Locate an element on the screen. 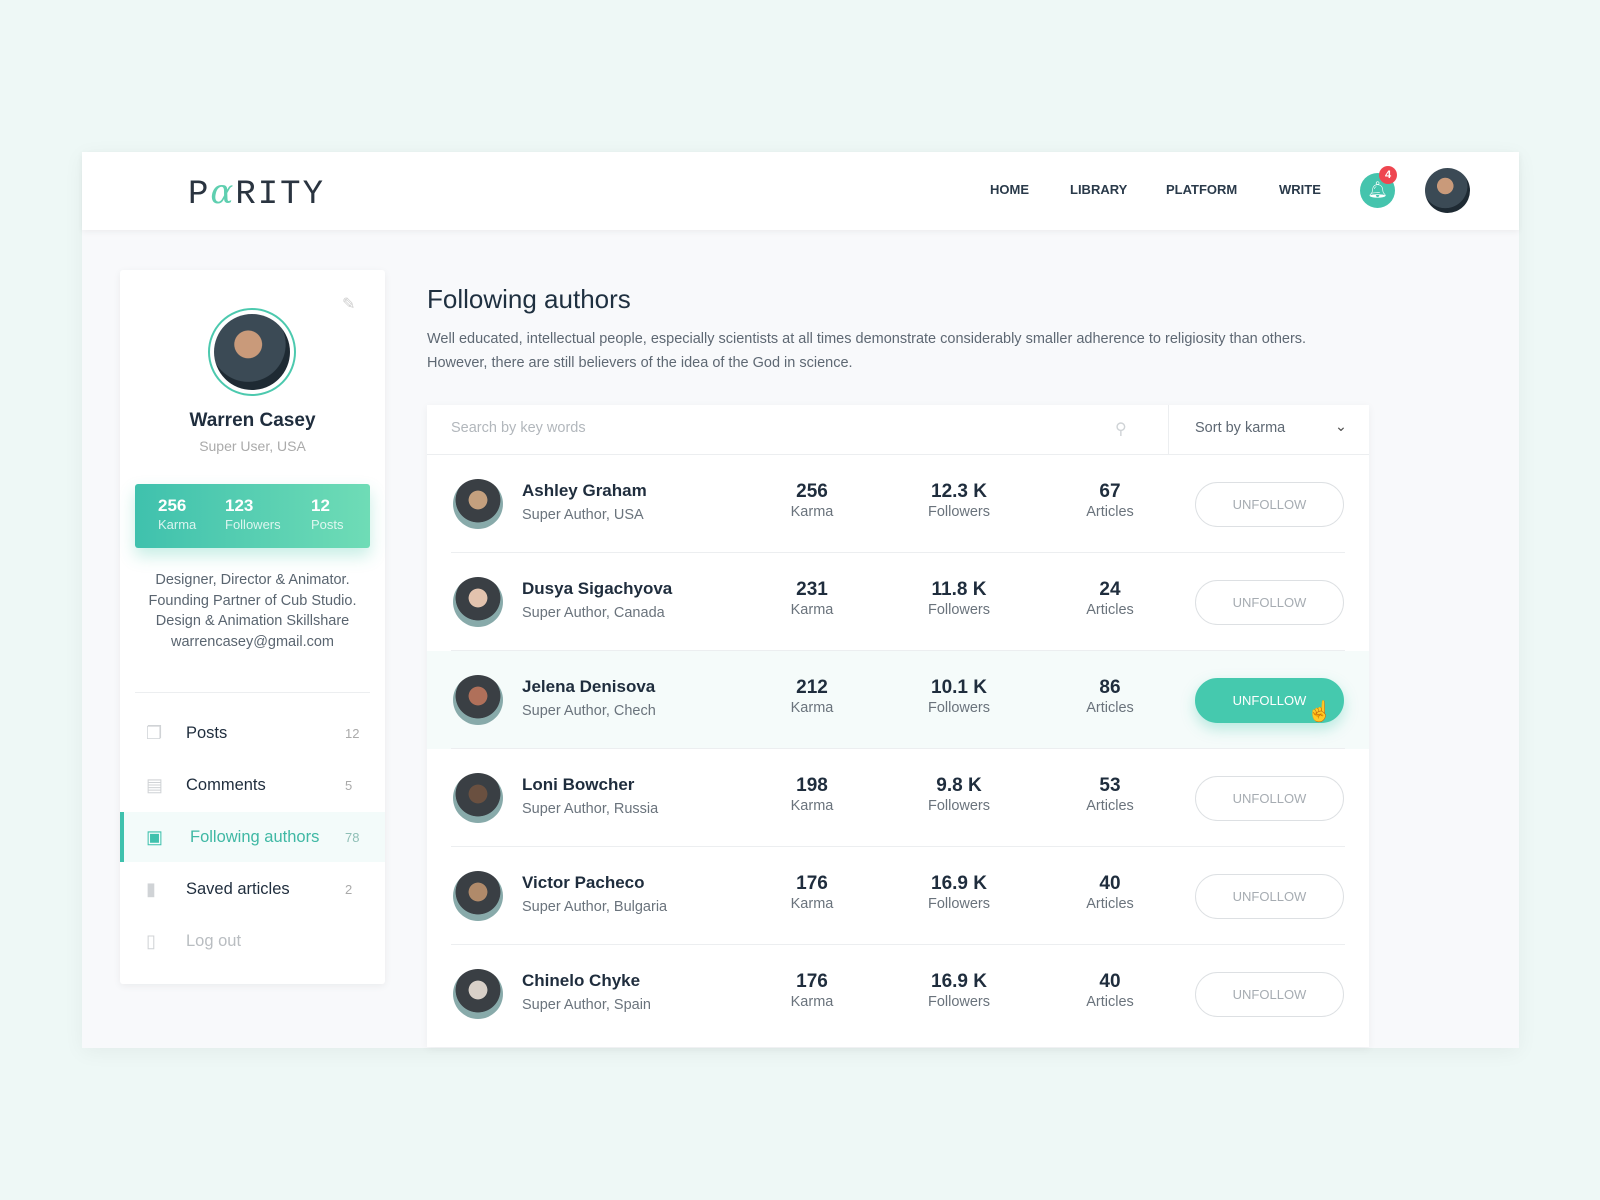  sort-dropdown: Sort by karma ⌄ is located at coordinates (1269, 430).